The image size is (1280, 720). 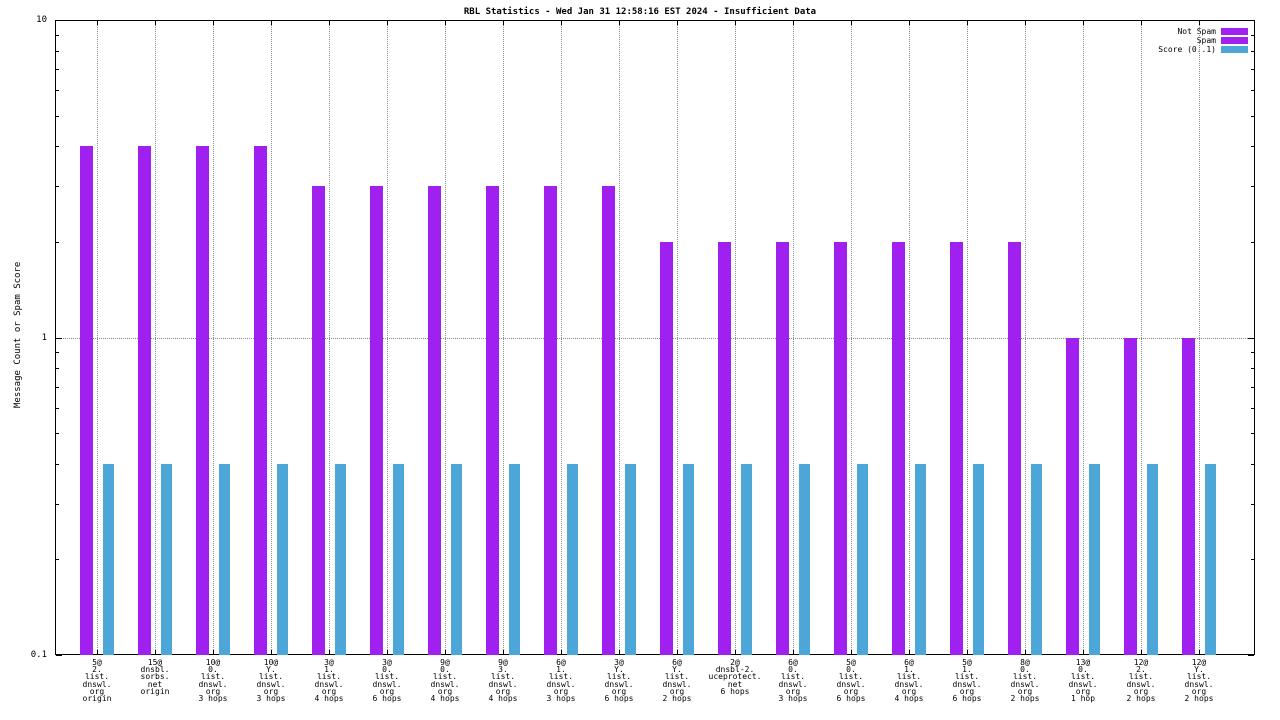 I want to click on x-tick-label-line: dnsbl-2., so click(x=735, y=670).